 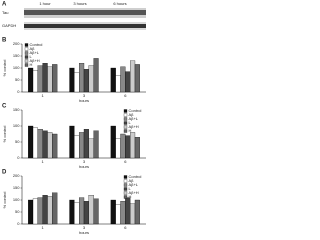 I want to click on y-tick-label: 50, so click(x=17, y=211).